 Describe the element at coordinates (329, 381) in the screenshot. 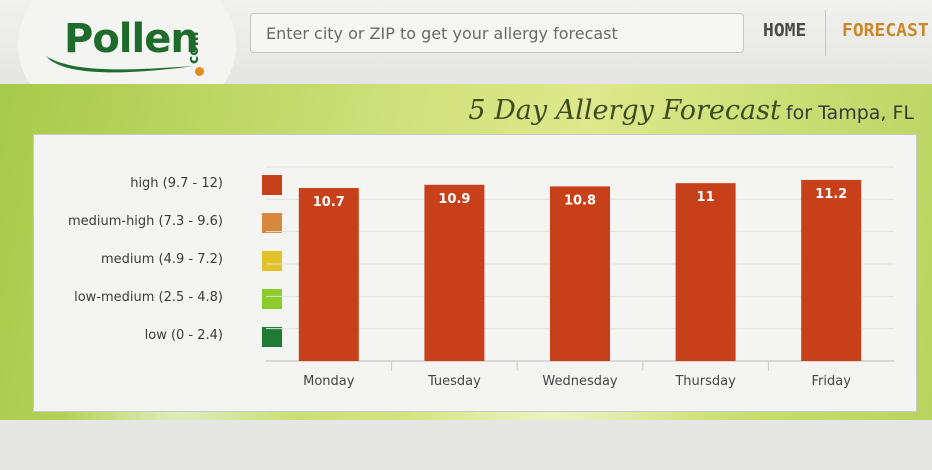

I see `x-axis-label: Monday` at that location.